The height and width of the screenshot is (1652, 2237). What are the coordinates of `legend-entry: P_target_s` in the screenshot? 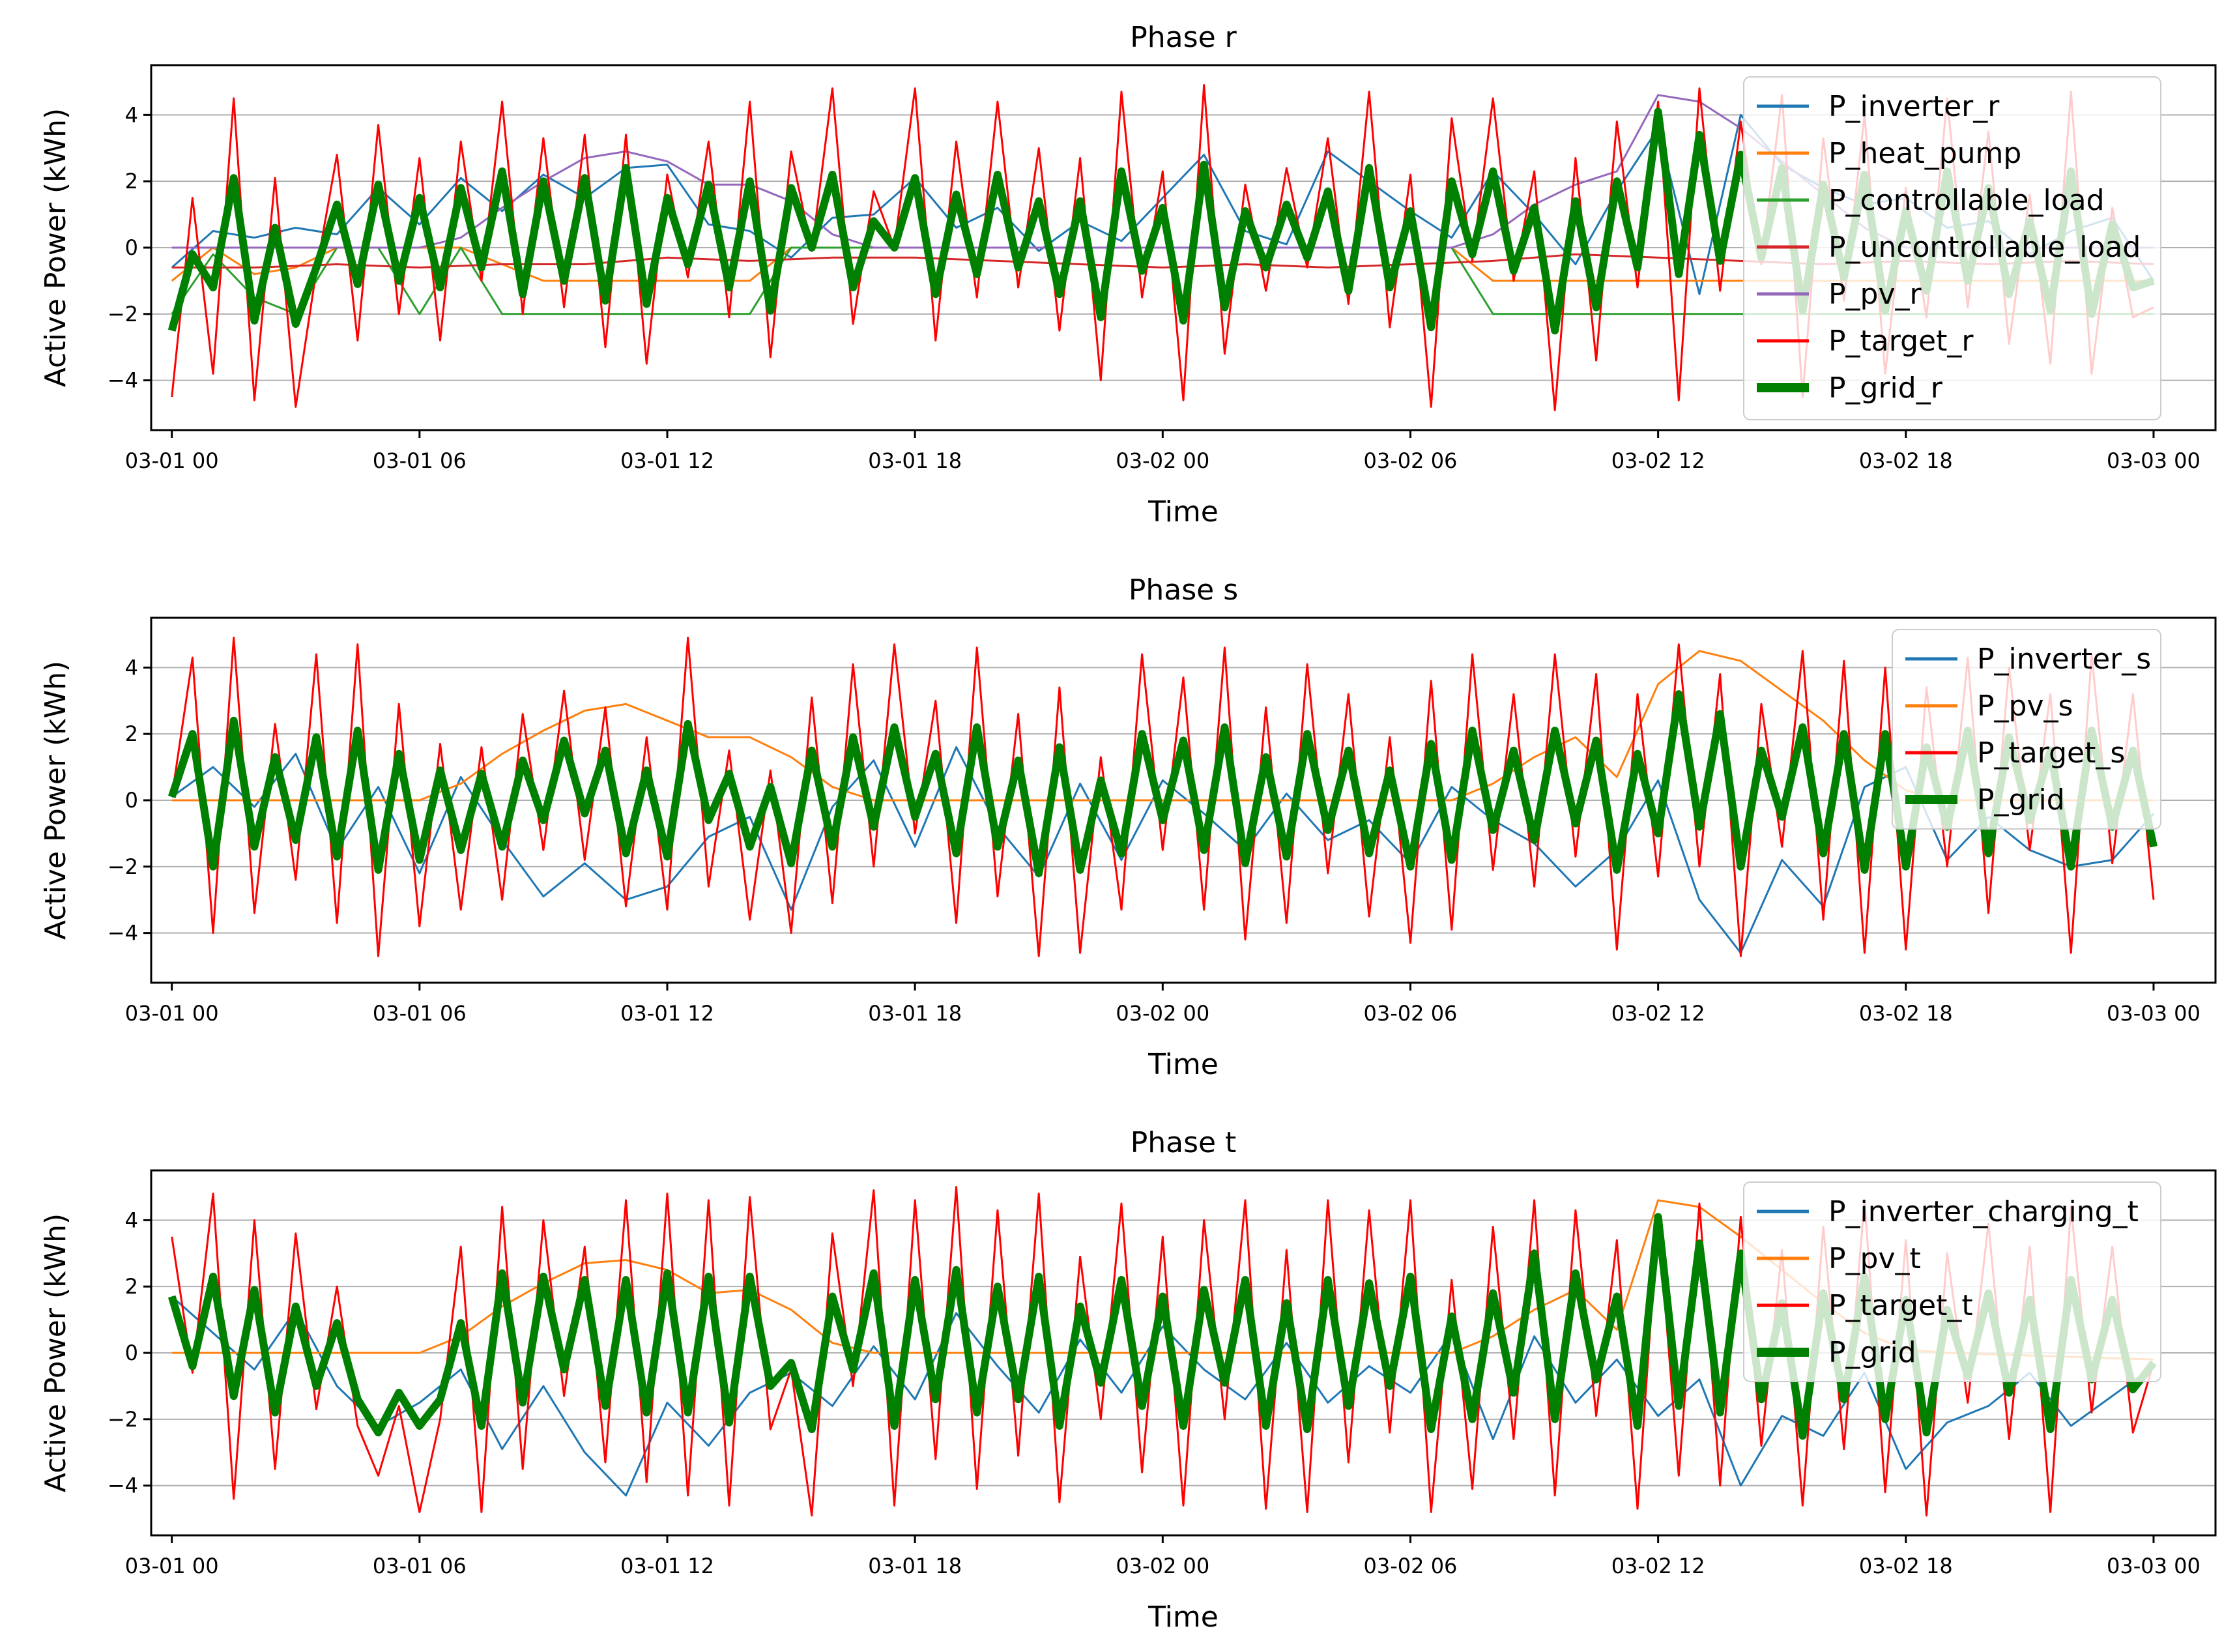 It's located at (2051, 753).